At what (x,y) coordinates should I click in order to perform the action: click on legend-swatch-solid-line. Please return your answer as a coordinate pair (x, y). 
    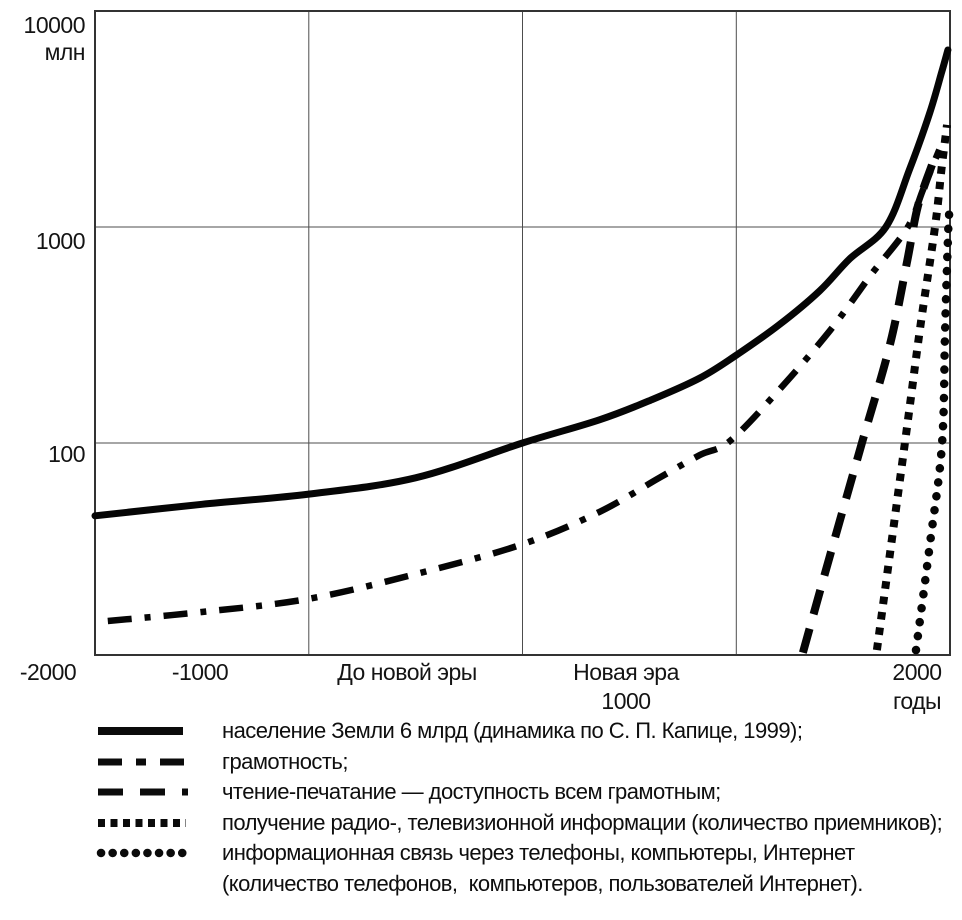
    Looking at the image, I should click on (158, 731).